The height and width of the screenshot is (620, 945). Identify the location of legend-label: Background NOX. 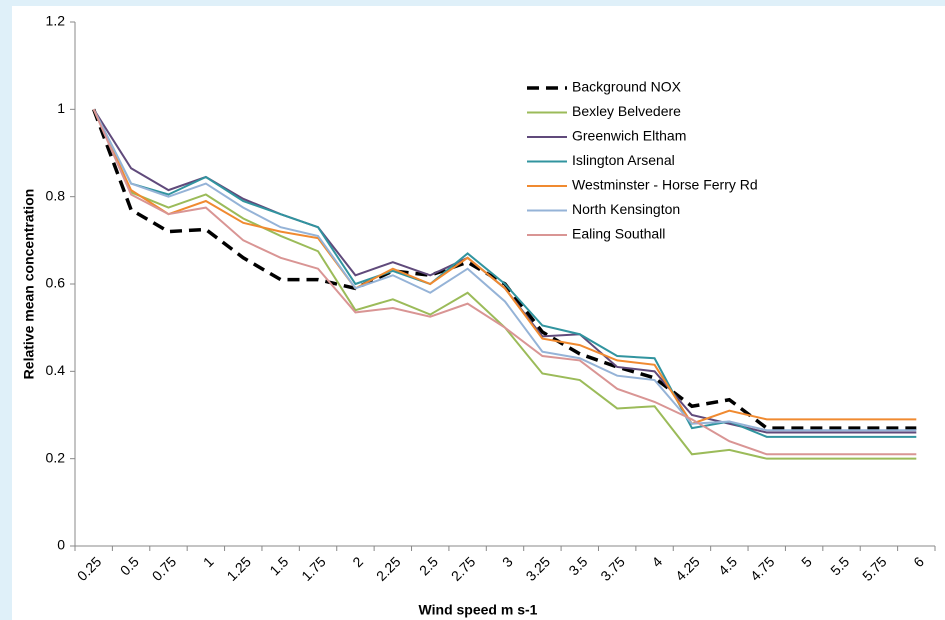
(627, 87).